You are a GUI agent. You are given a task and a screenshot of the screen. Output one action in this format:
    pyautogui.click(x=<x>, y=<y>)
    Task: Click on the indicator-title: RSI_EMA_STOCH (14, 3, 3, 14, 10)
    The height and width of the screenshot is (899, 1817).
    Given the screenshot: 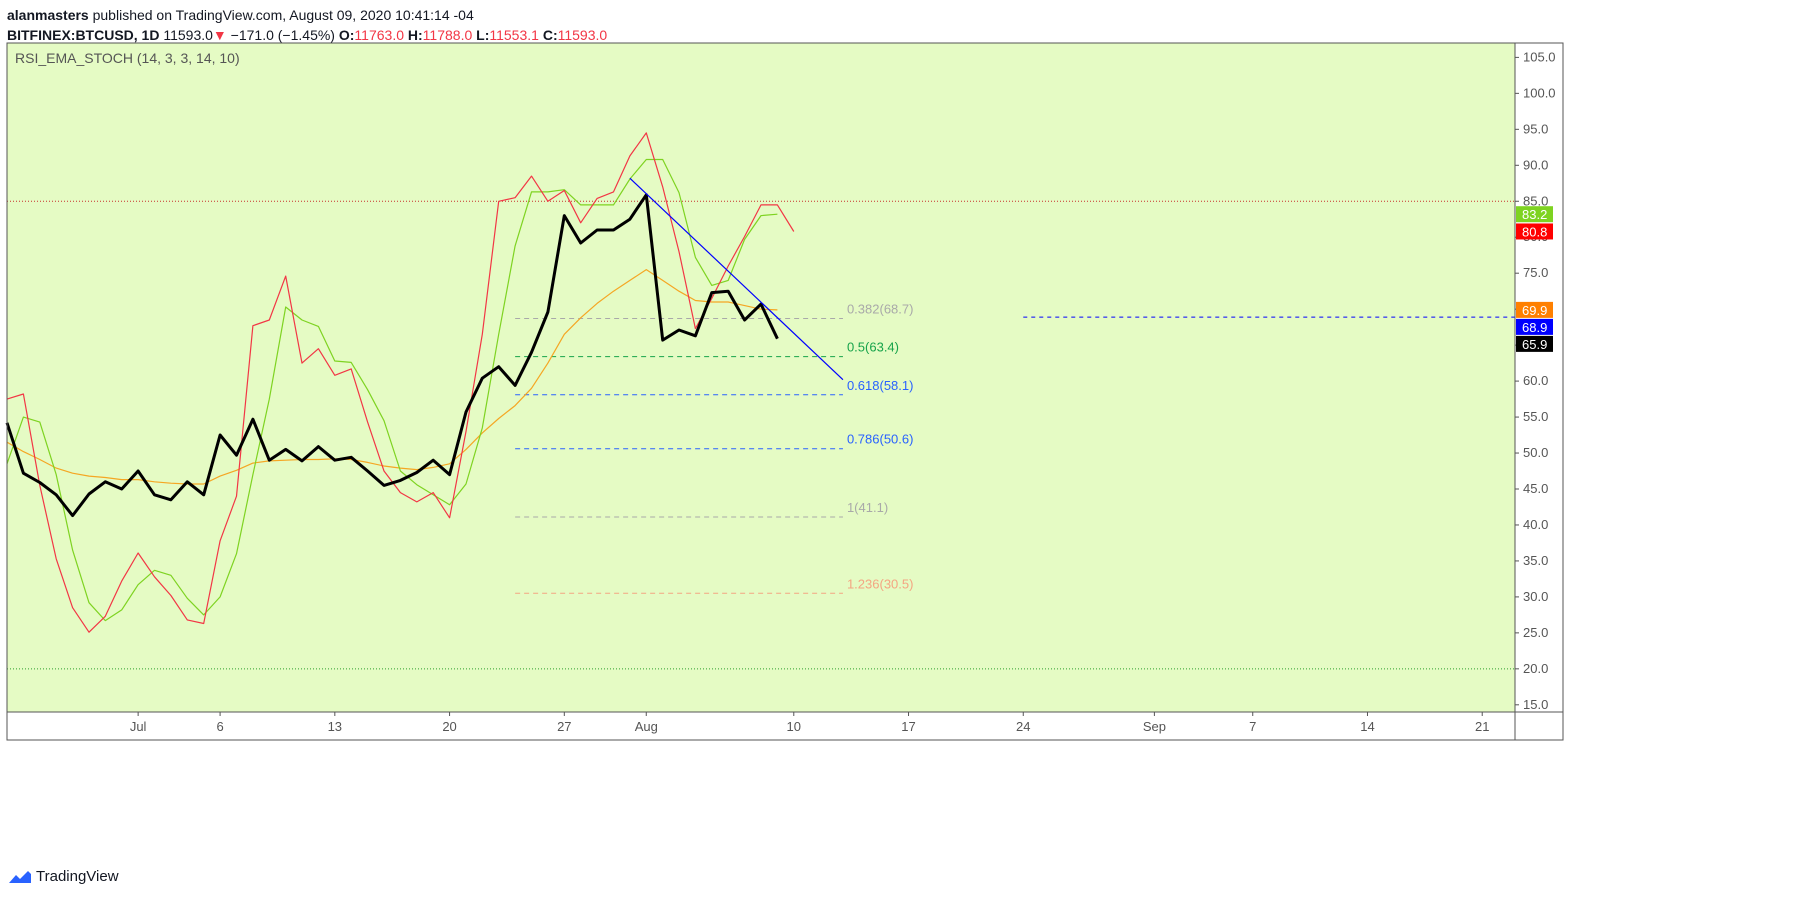 What is the action you would take?
    pyautogui.click(x=127, y=58)
    